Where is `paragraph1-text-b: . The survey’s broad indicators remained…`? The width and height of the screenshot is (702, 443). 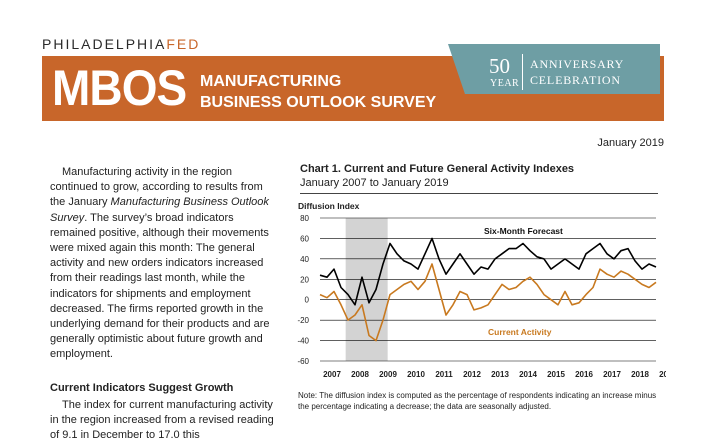
paragraph1-text-b: . The survey’s broad indicators remained… is located at coordinates (160, 286).